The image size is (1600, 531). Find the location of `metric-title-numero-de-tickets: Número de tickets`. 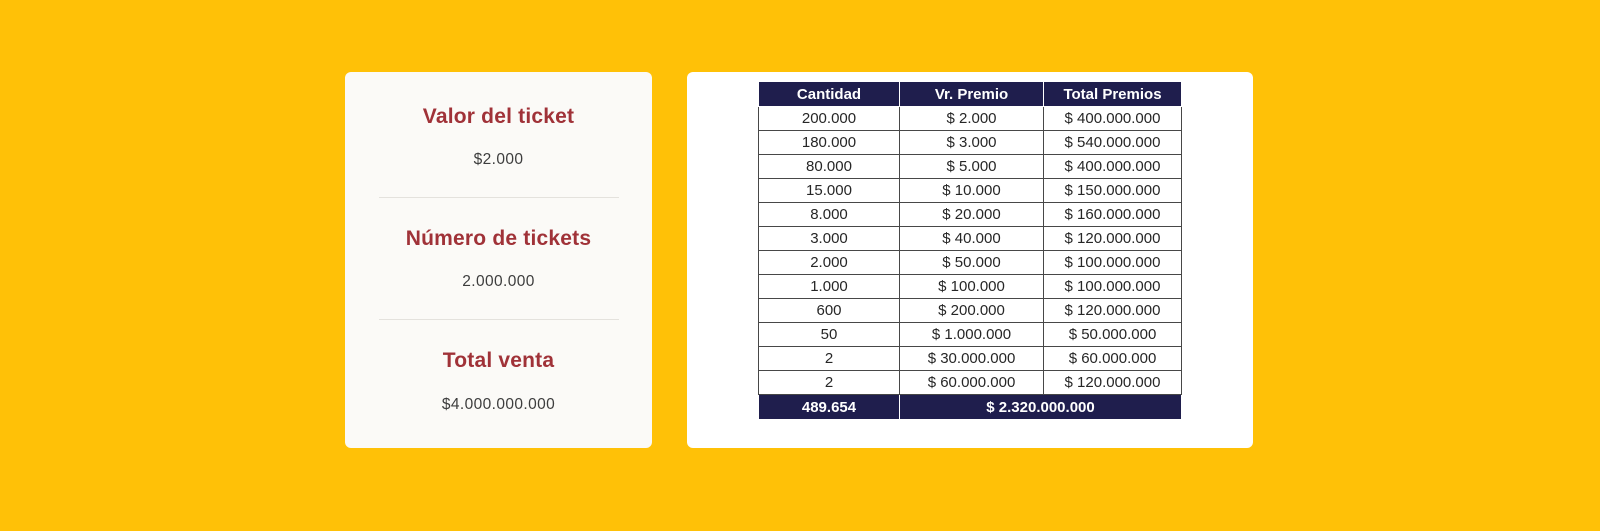

metric-title-numero-de-tickets: Número de tickets is located at coordinates (498, 239).